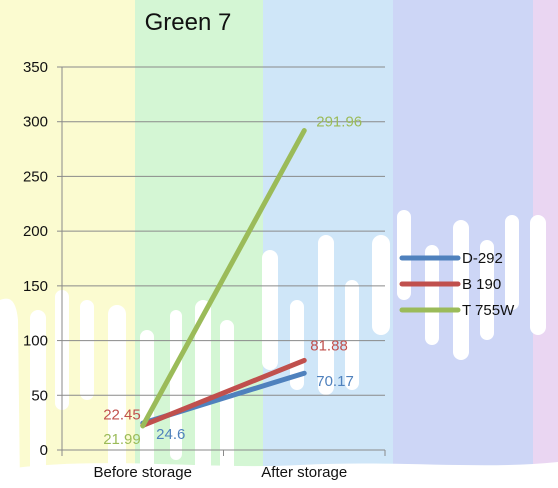 The width and height of the screenshot is (558, 488). Describe the element at coordinates (304, 472) in the screenshot. I see `x-category-label: After storage` at that location.